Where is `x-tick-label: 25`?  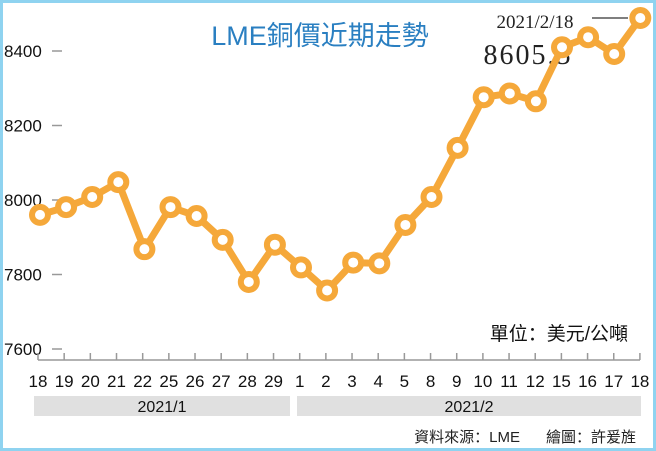
x-tick-label: 25 is located at coordinates (168, 381).